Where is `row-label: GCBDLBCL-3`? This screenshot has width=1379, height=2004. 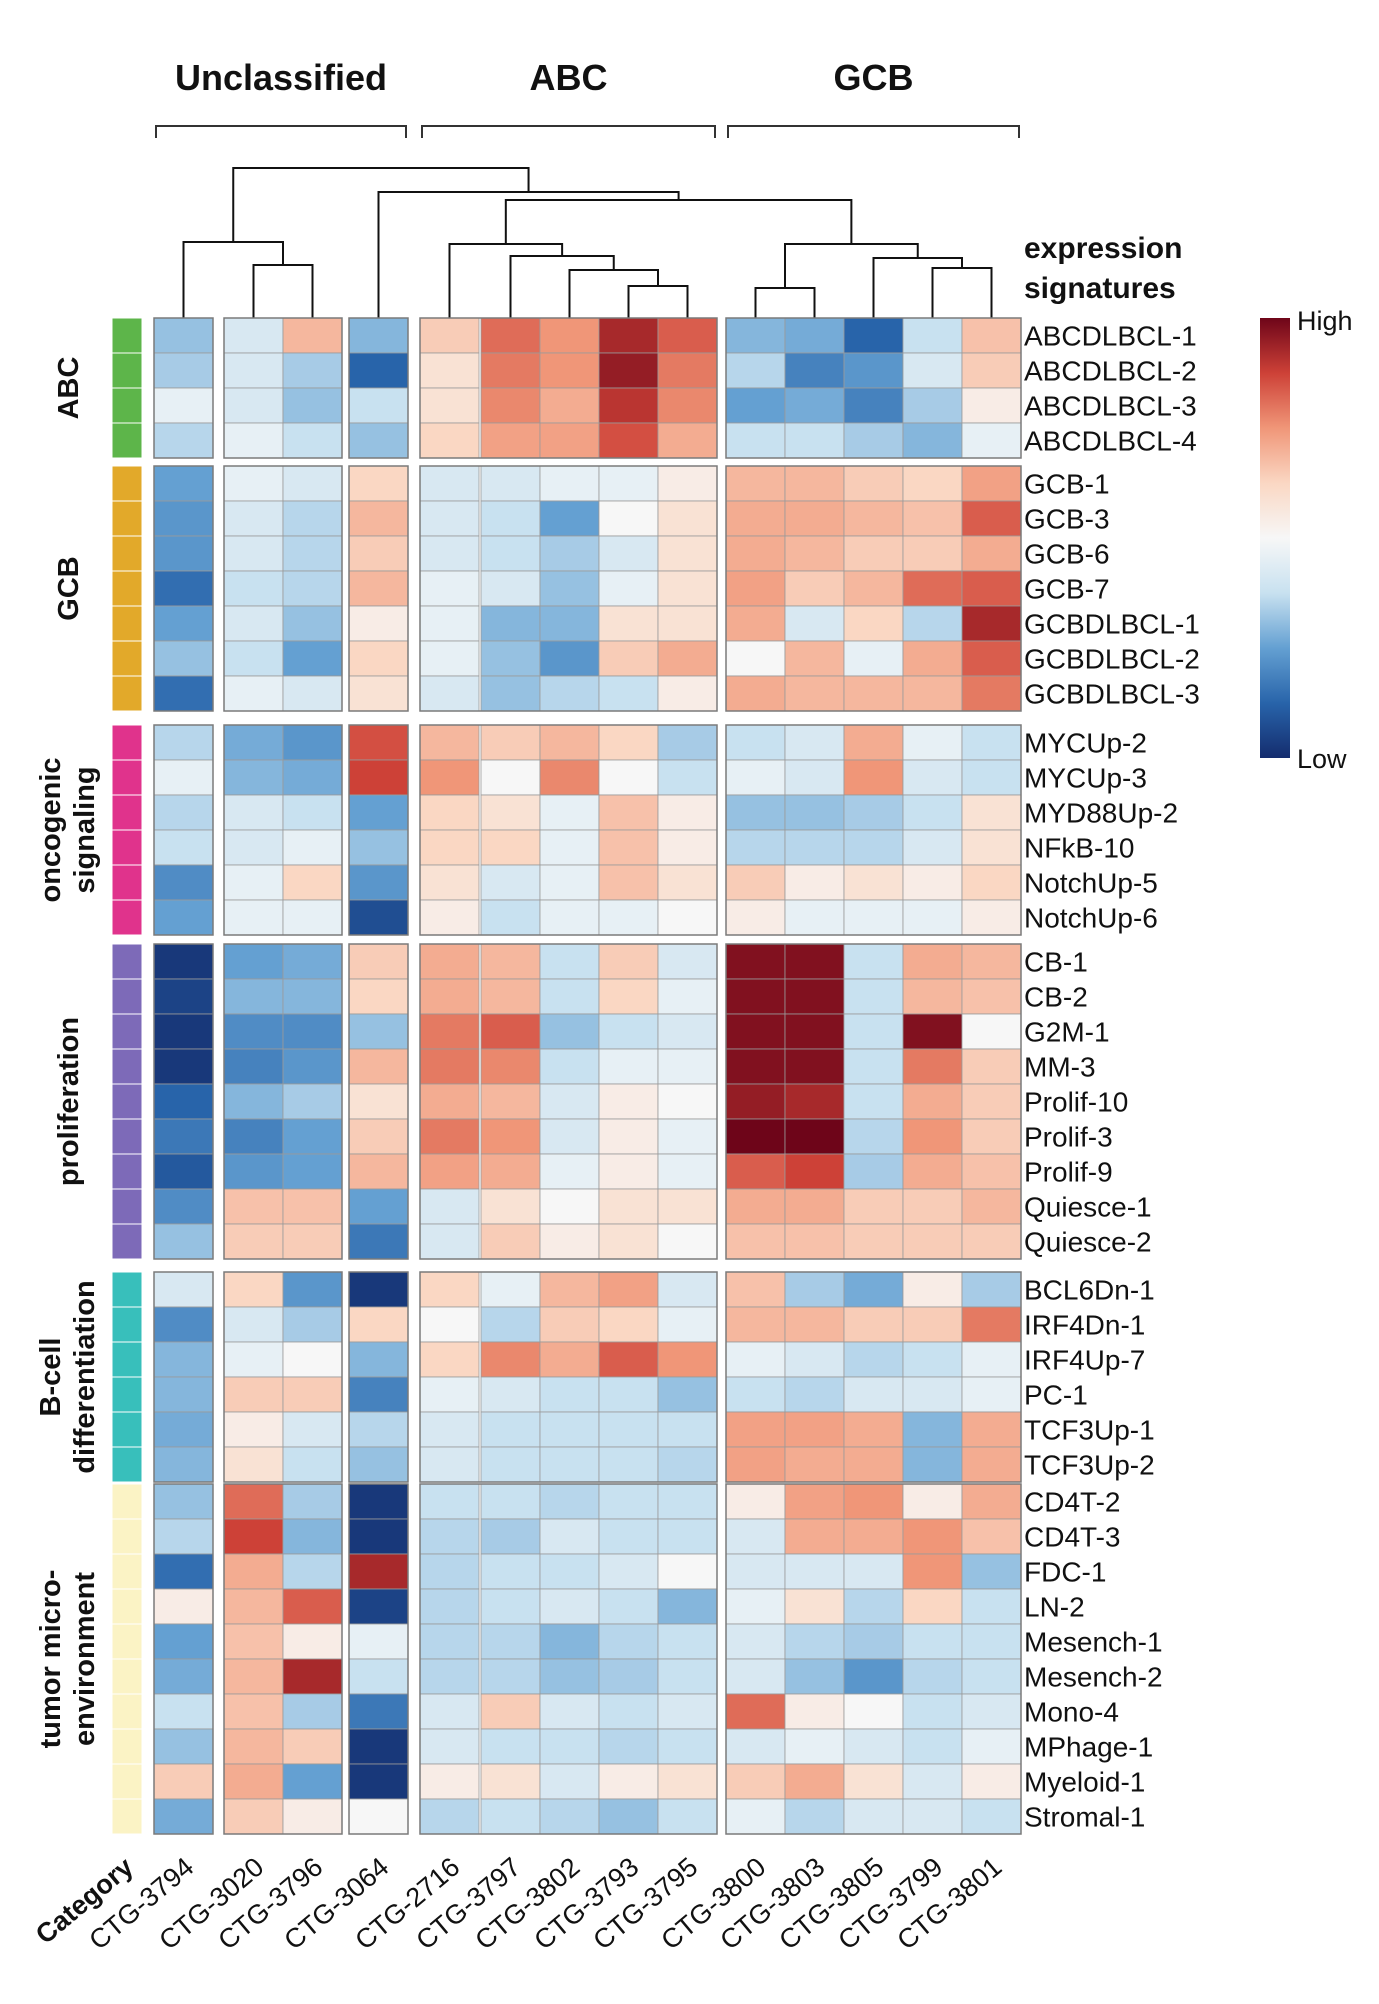 row-label: GCBDLBCL-3 is located at coordinates (1112, 694).